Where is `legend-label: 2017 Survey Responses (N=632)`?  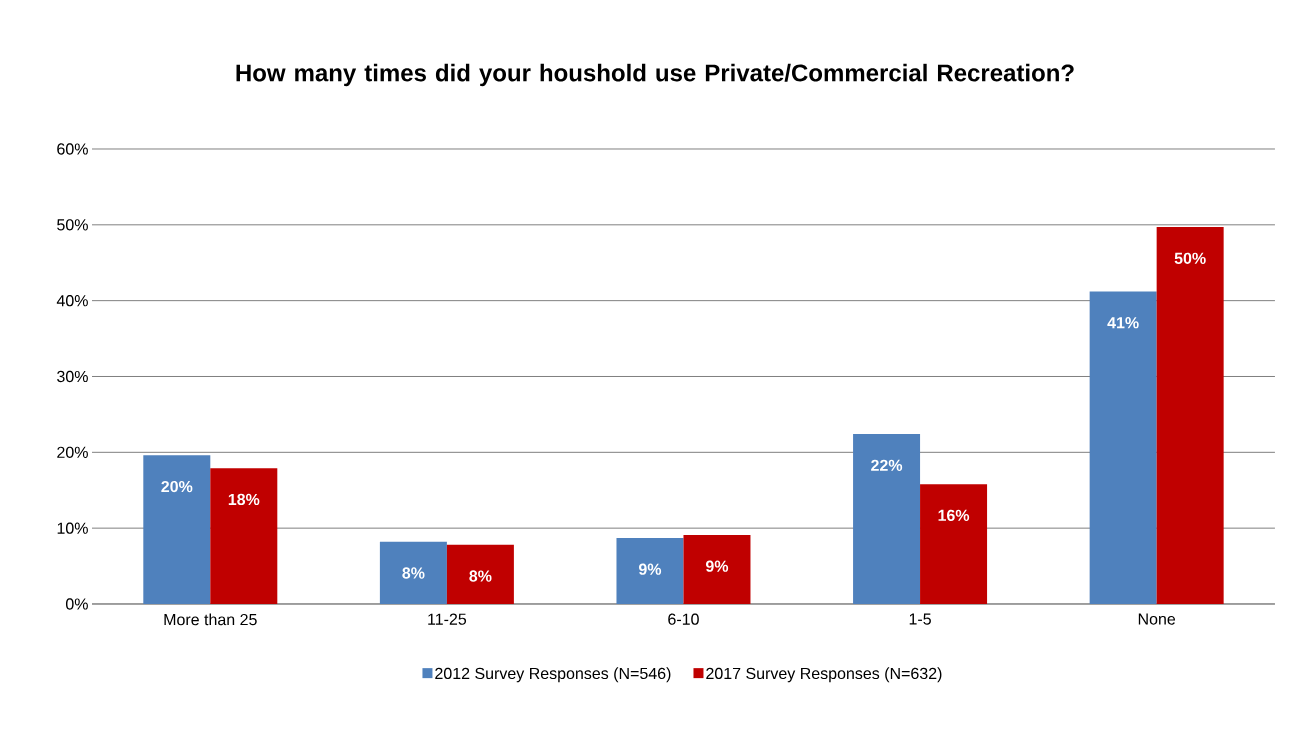 legend-label: 2017 Survey Responses (N=632) is located at coordinates (824, 675).